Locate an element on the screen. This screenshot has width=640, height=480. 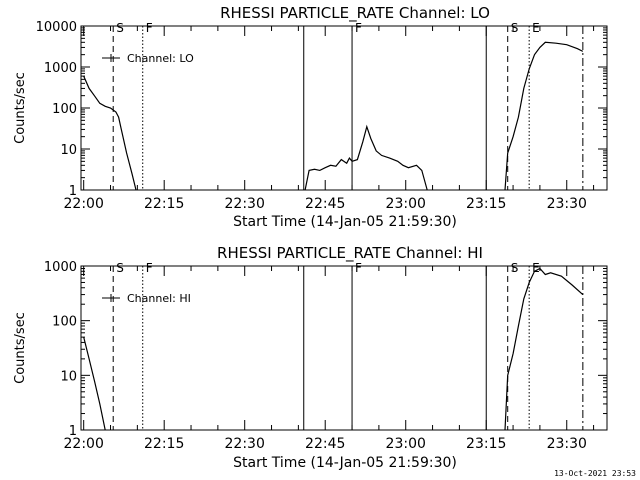
footer-date: 13-Oct-2021 23:53 is located at coordinates (595, 473).